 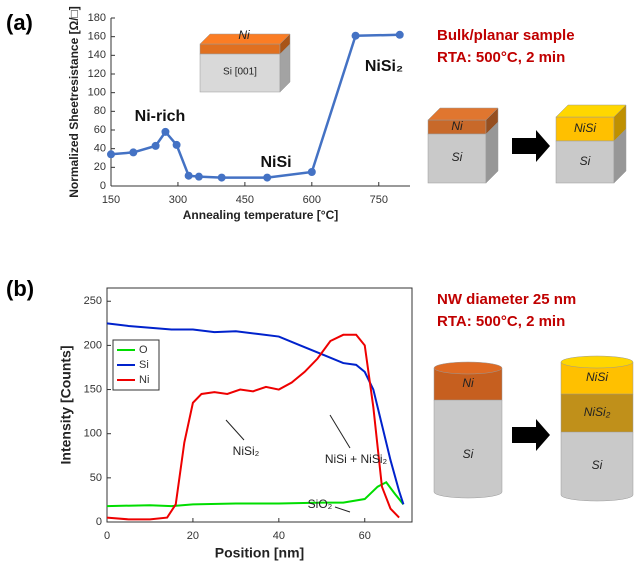 What do you see at coordinates (93, 345) in the screenshot?
I see `y-tick-label: 200` at bounding box center [93, 345].